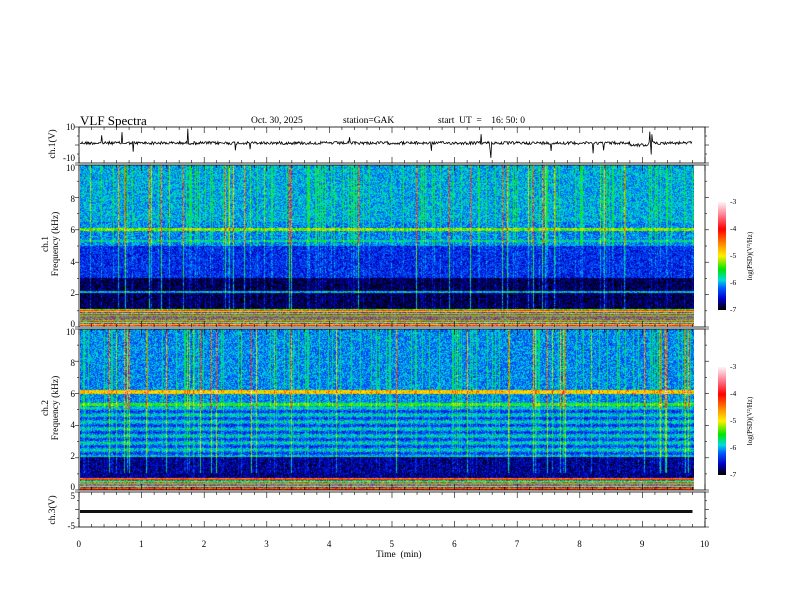 The image size is (792, 612). I want to click on ch3-ytick: 5, so click(73, 496).